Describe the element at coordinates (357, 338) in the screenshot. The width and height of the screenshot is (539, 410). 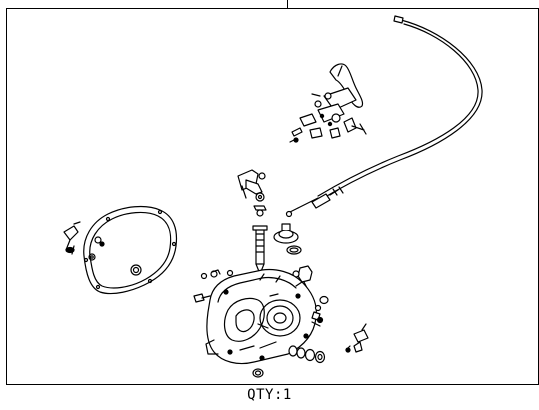
I see `breather-fitting` at that location.